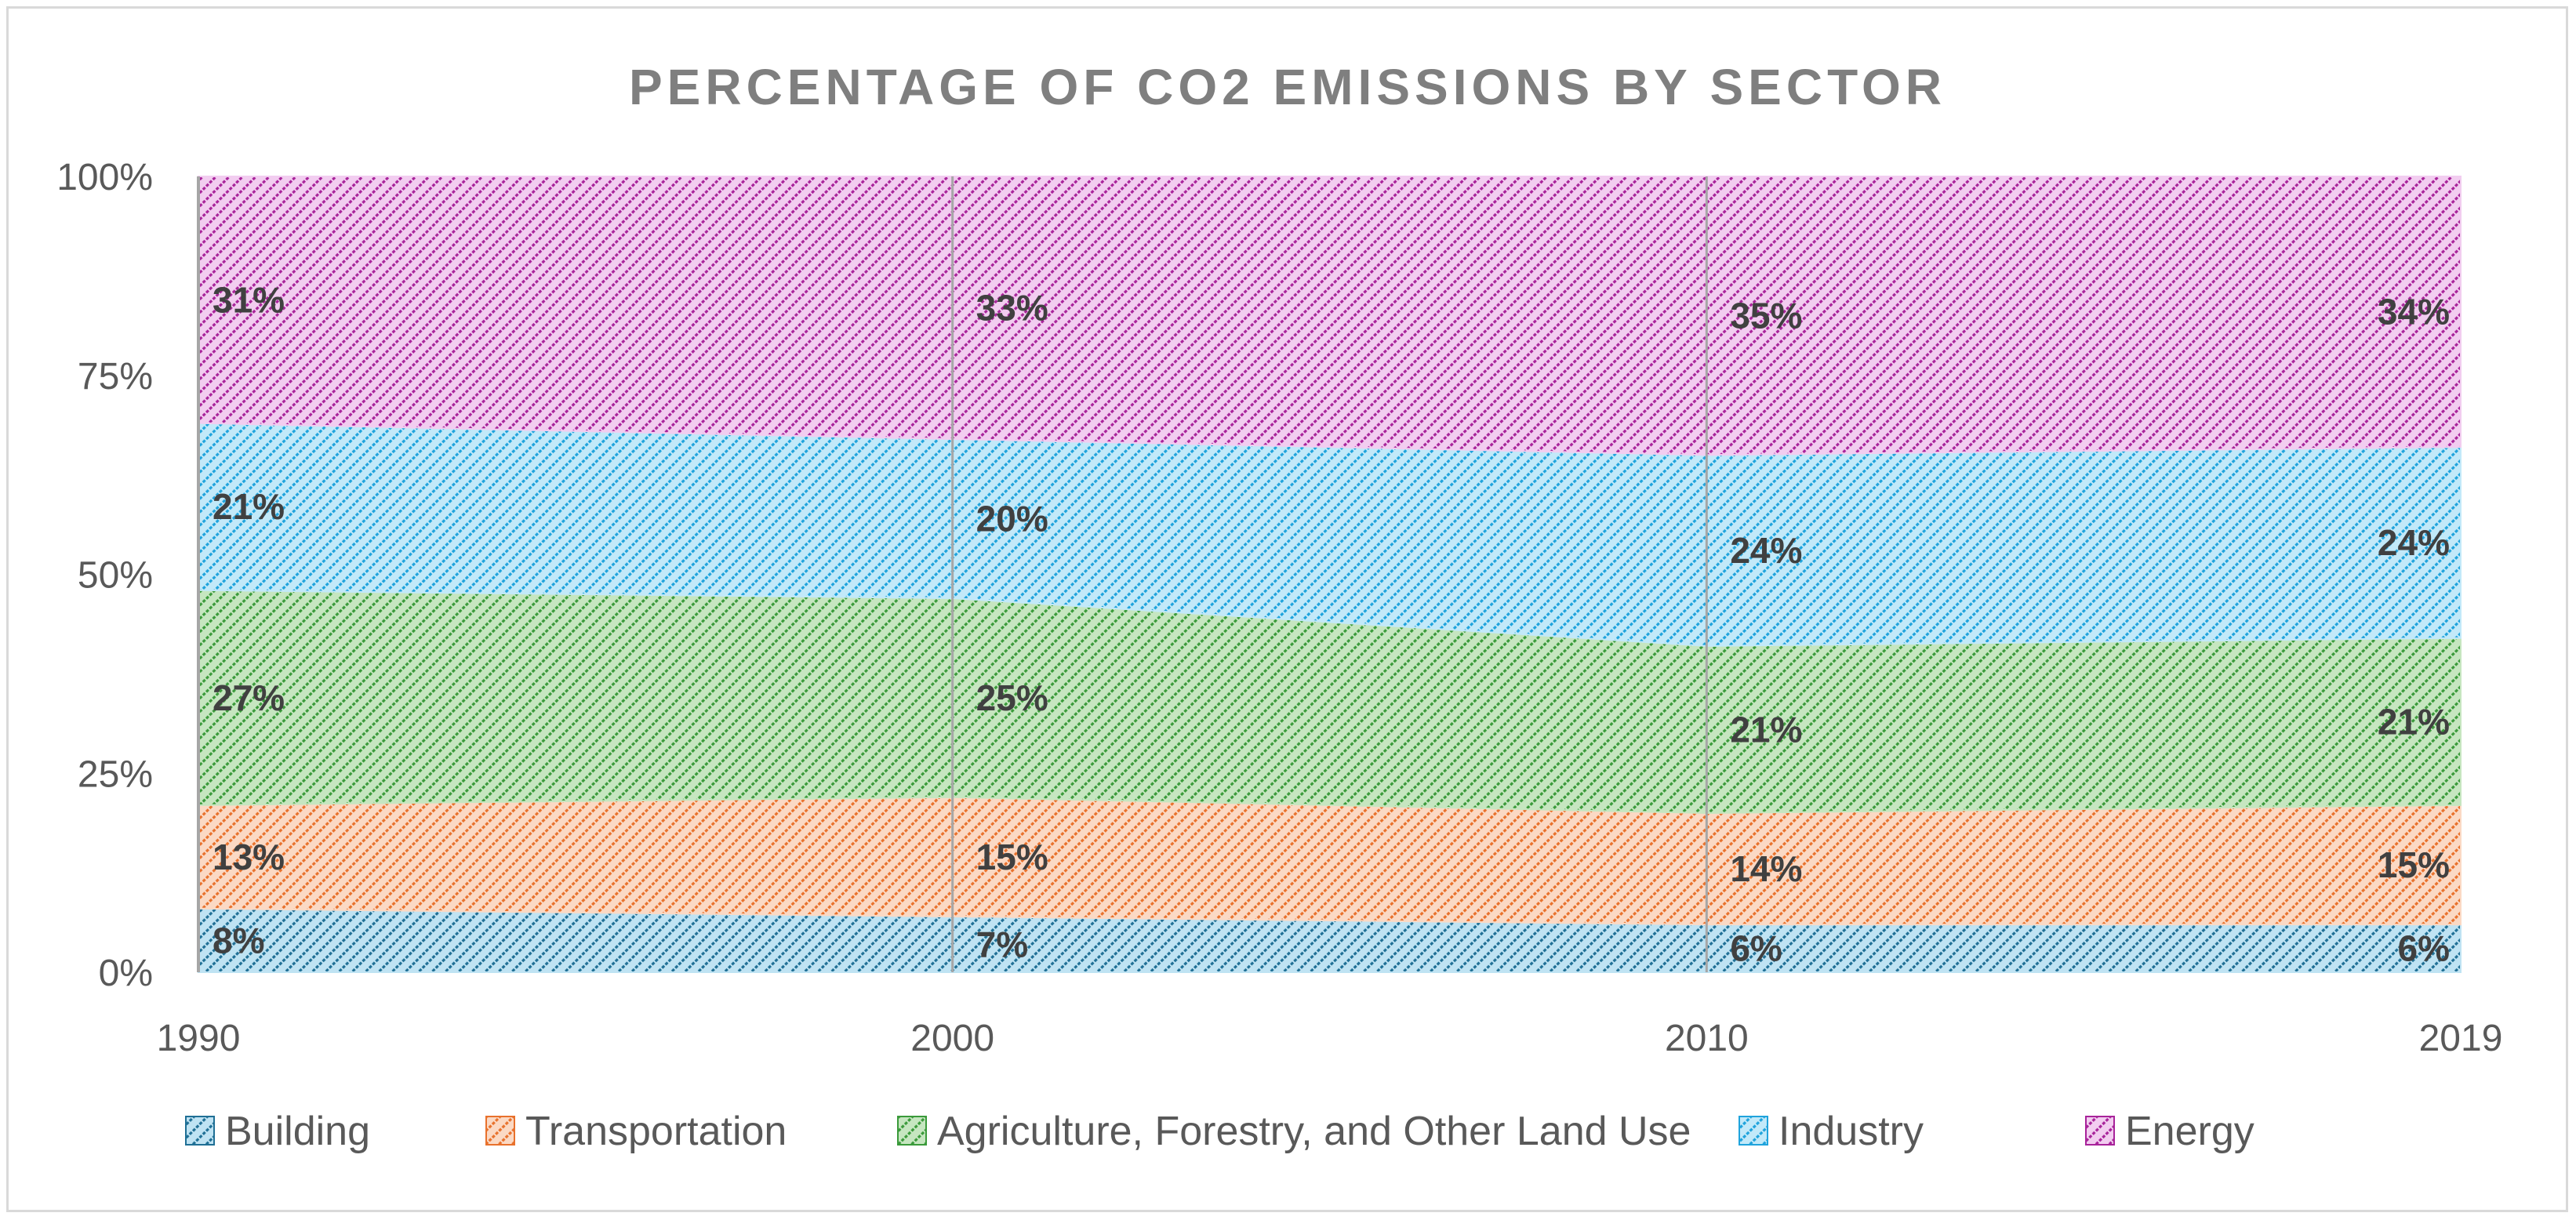  Describe the element at coordinates (1012, 697) in the screenshot. I see `data-label: 25%` at that location.